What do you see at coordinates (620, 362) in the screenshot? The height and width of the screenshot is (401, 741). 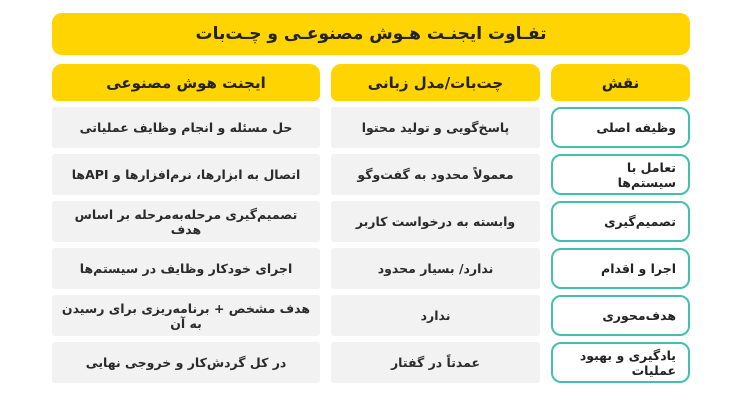 I see `row-label-learning-improvement: یادگیری و بهبود عملیات` at bounding box center [620, 362].